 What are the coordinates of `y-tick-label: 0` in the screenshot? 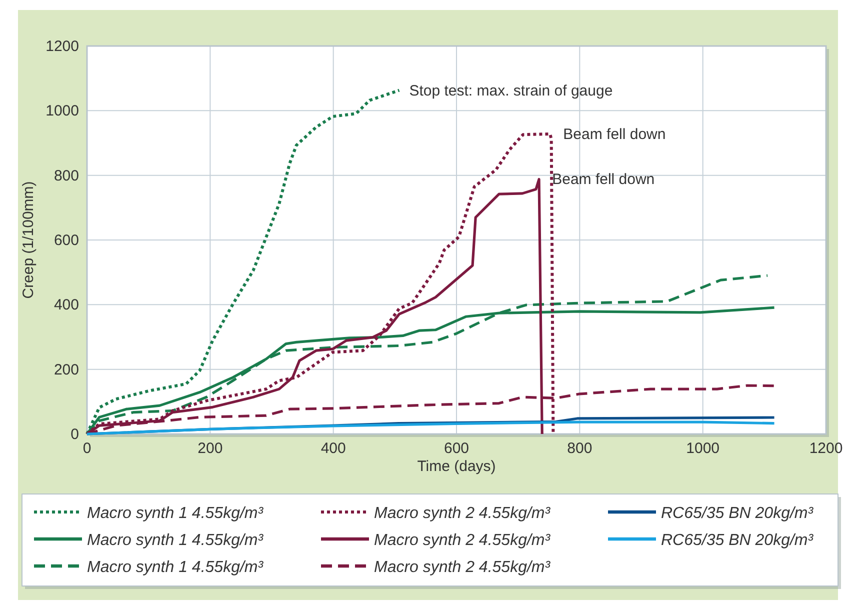 It's located at (74, 434).